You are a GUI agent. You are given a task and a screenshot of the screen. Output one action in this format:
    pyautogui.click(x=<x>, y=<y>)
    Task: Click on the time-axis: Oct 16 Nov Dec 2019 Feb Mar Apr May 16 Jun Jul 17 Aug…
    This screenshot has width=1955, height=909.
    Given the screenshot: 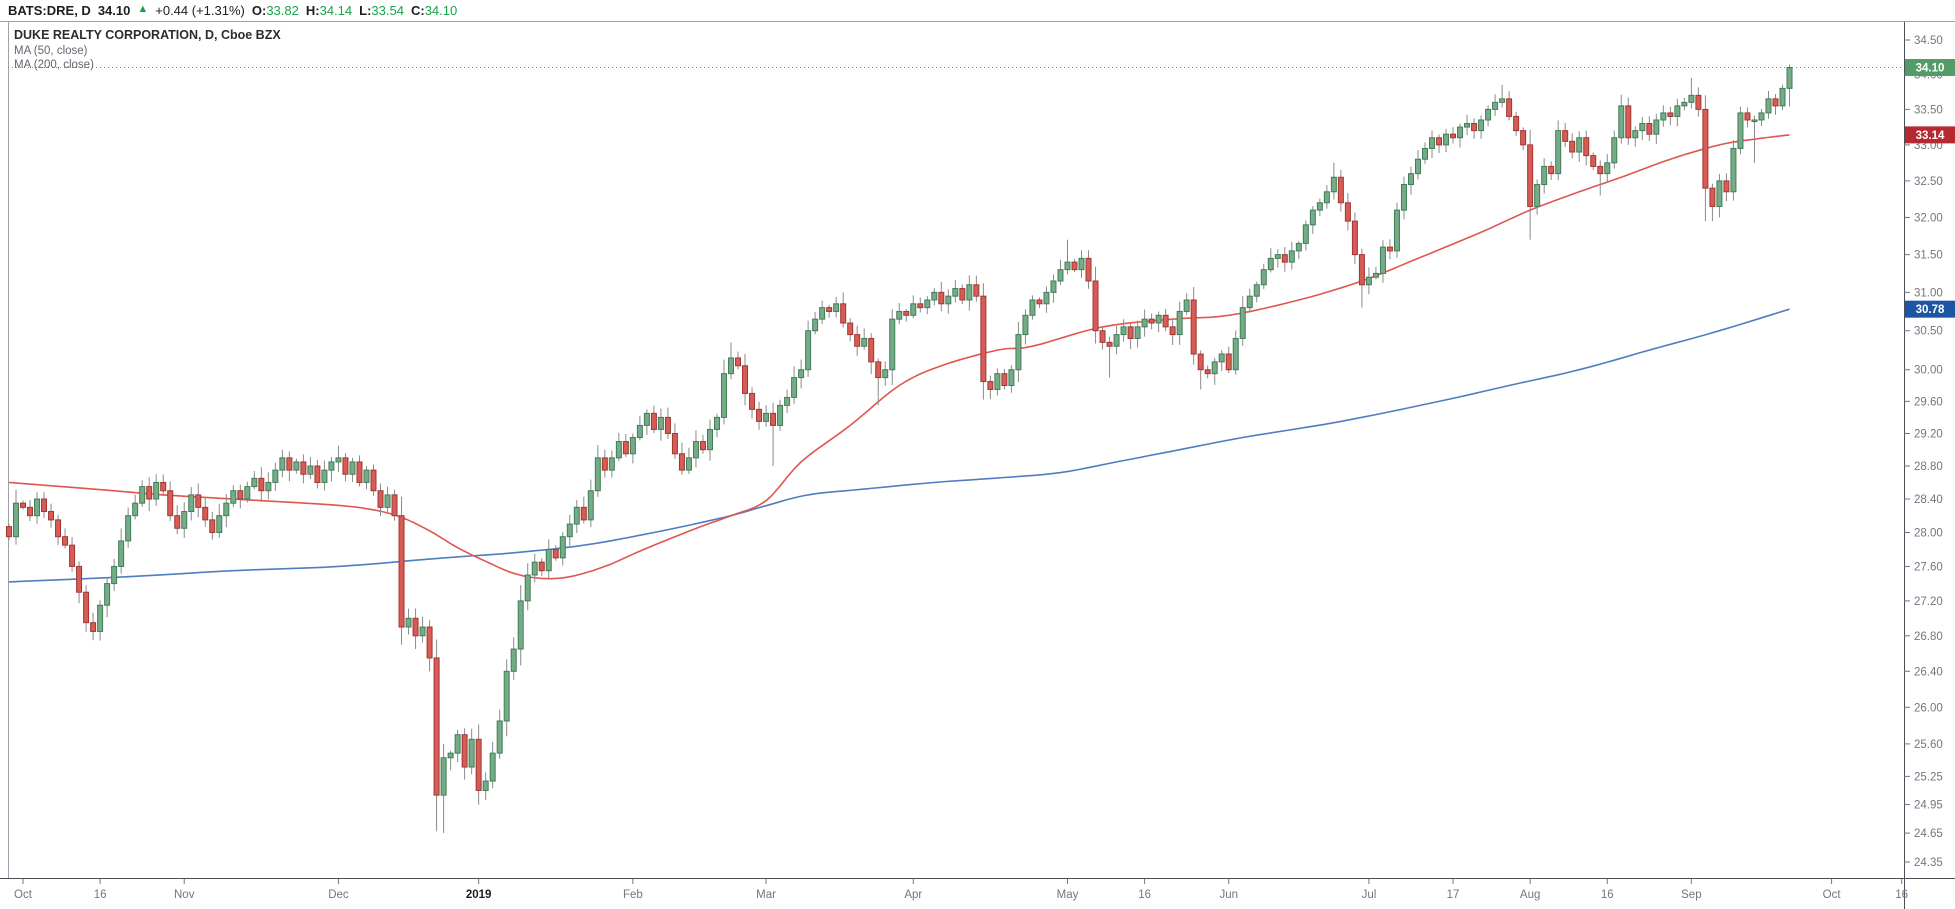 What is the action you would take?
    pyautogui.click(x=961, y=890)
    